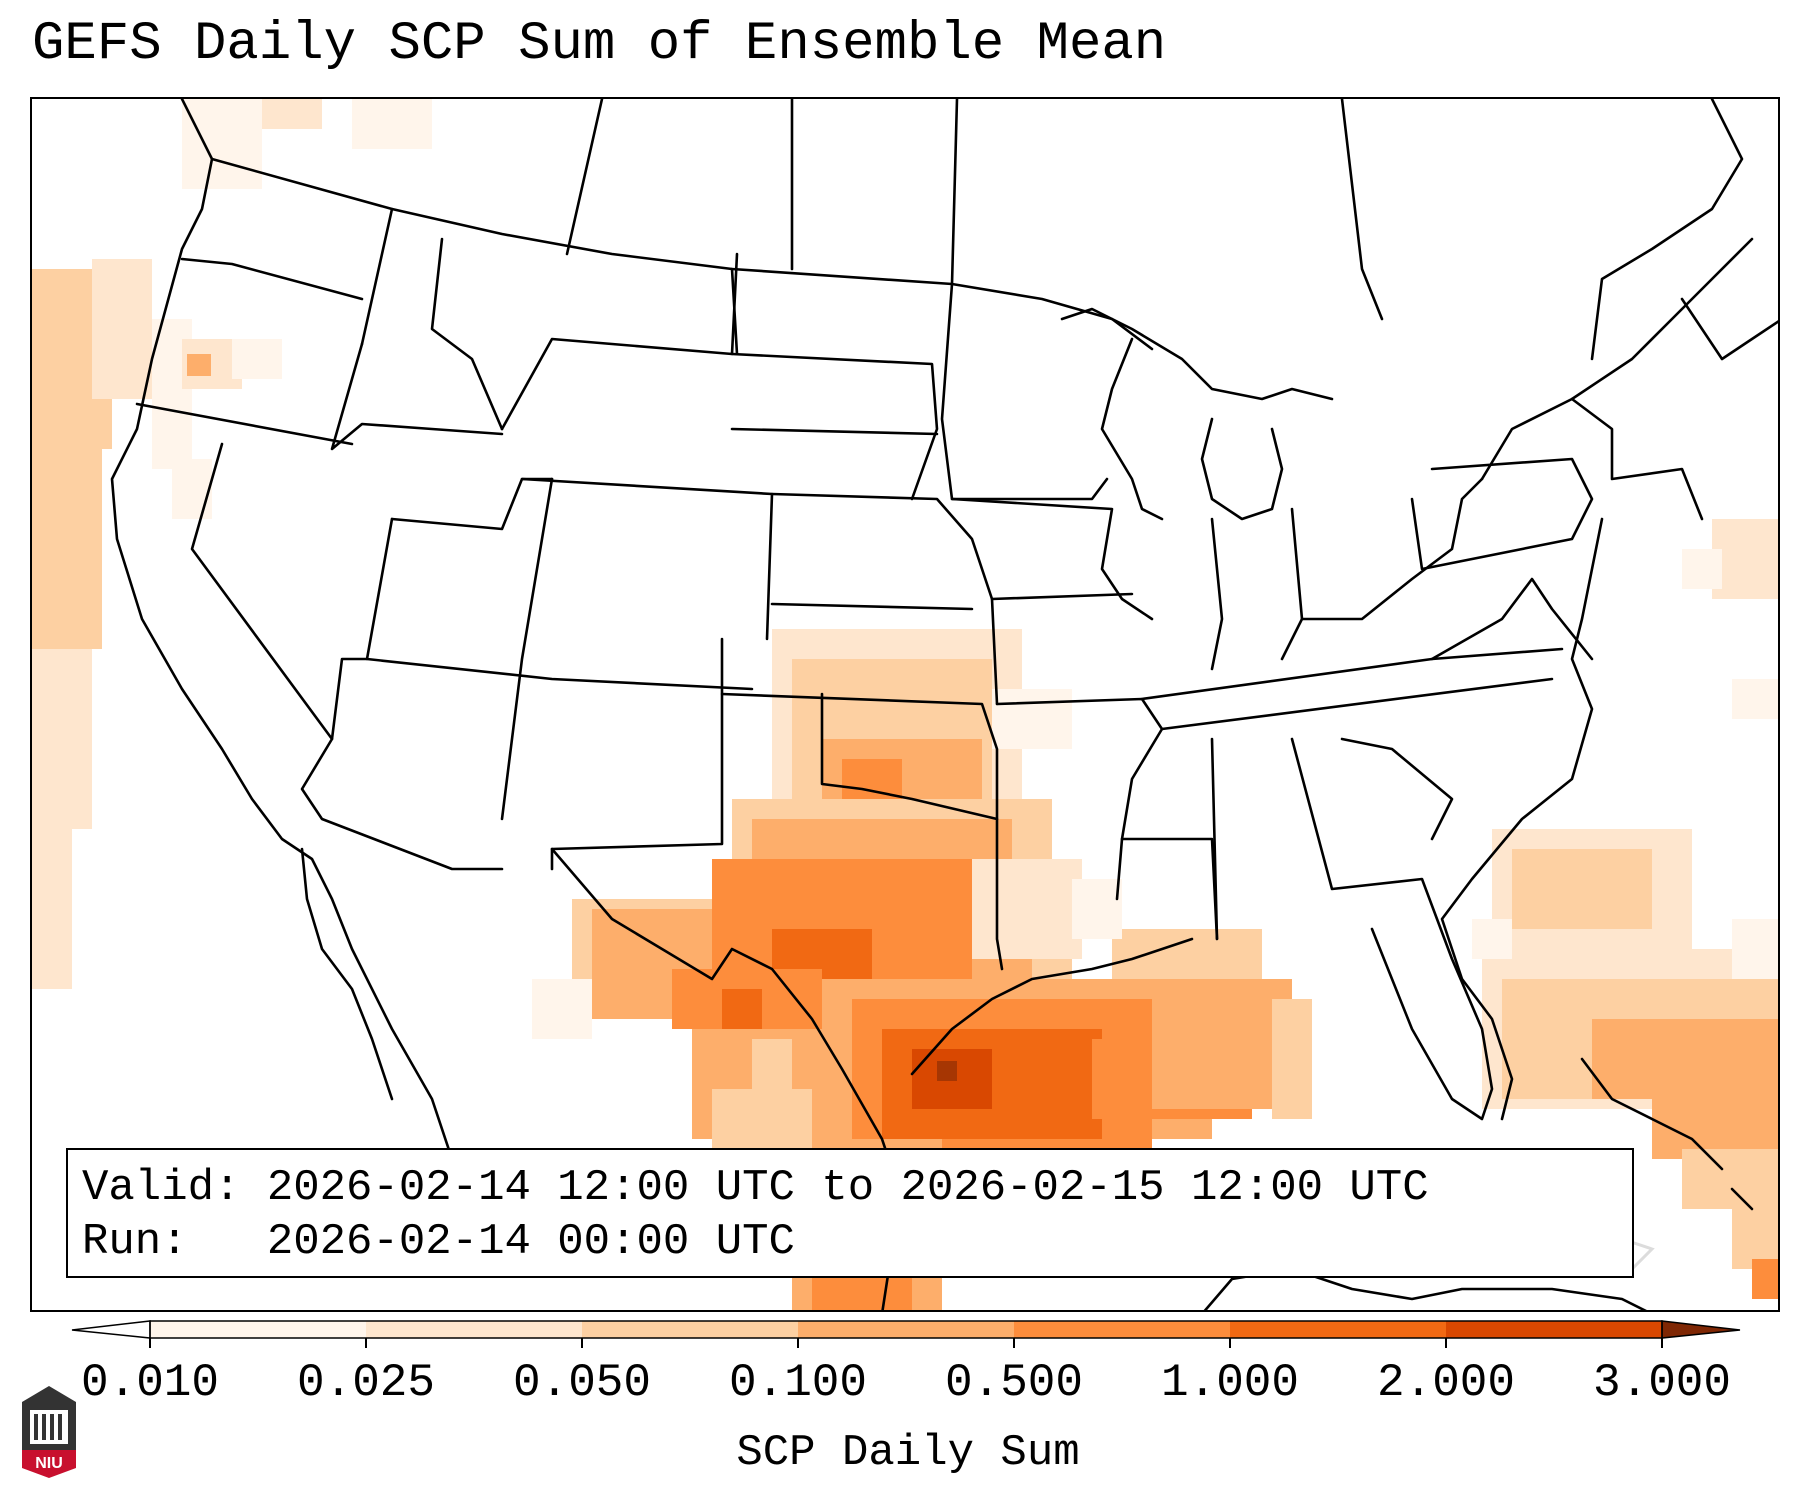 This screenshot has width=1803, height=1500. Describe the element at coordinates (908, 1453) in the screenshot. I see `colorbar-label: SCP Daily Sum` at that location.